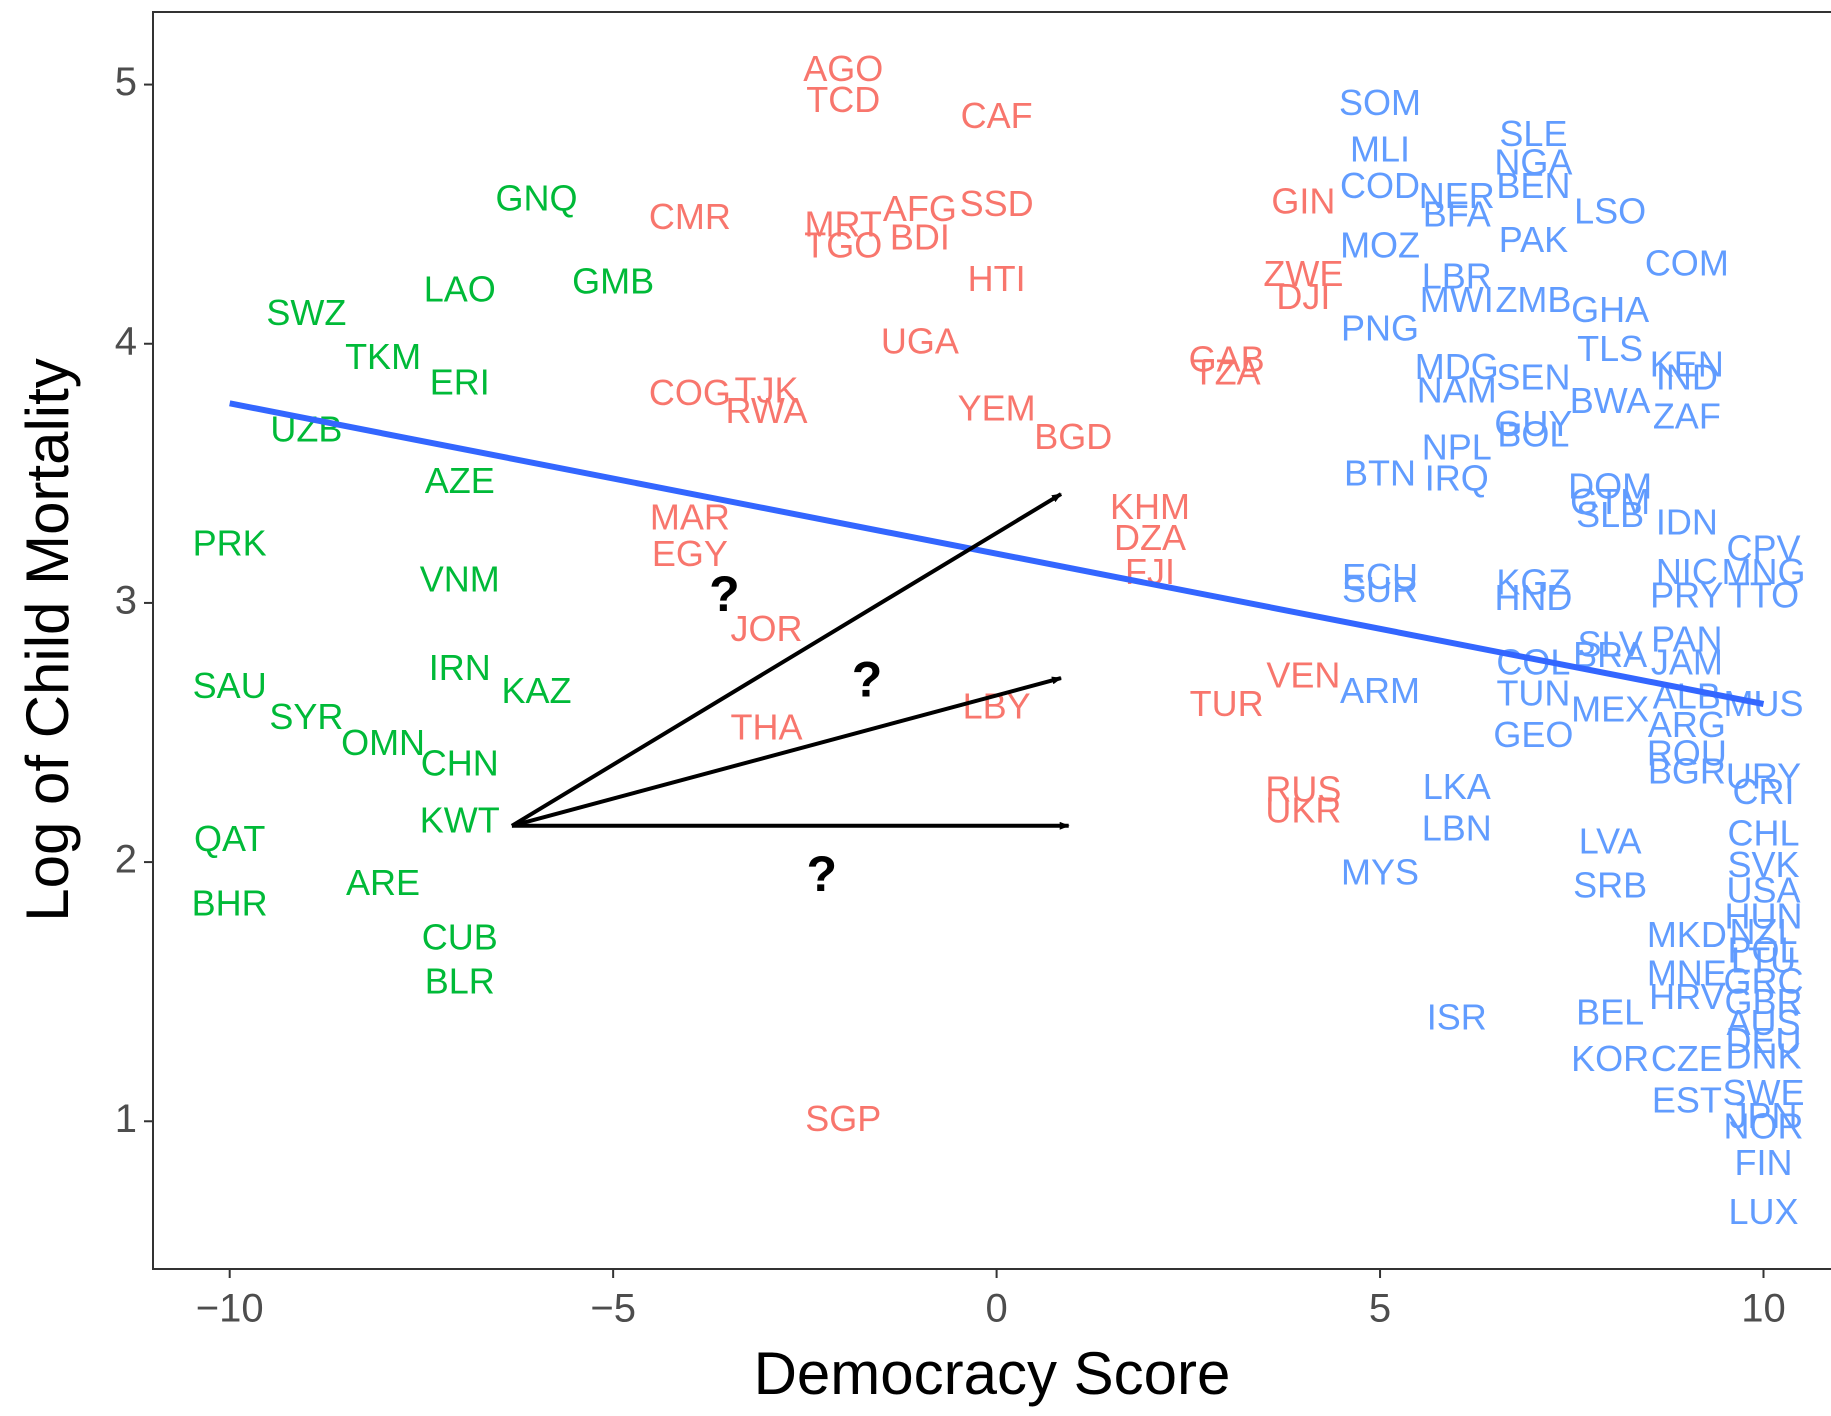  I want to click on point-label: BGR, so click(1687, 770).